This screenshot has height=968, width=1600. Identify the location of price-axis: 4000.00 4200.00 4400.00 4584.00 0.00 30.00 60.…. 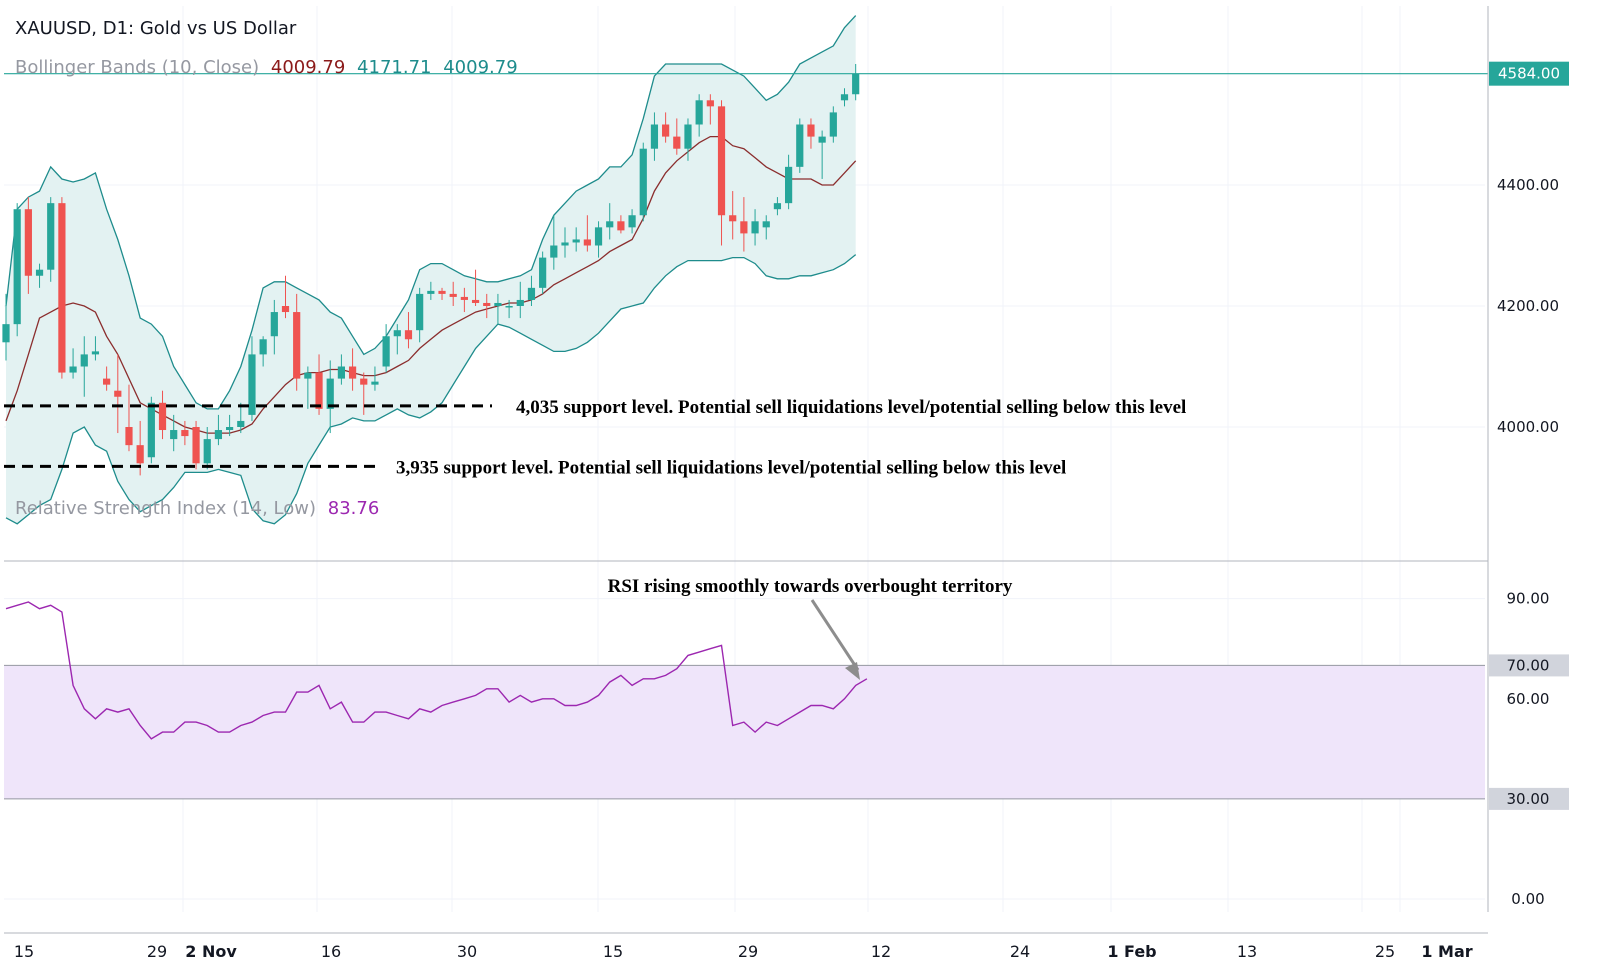
(1529, 484).